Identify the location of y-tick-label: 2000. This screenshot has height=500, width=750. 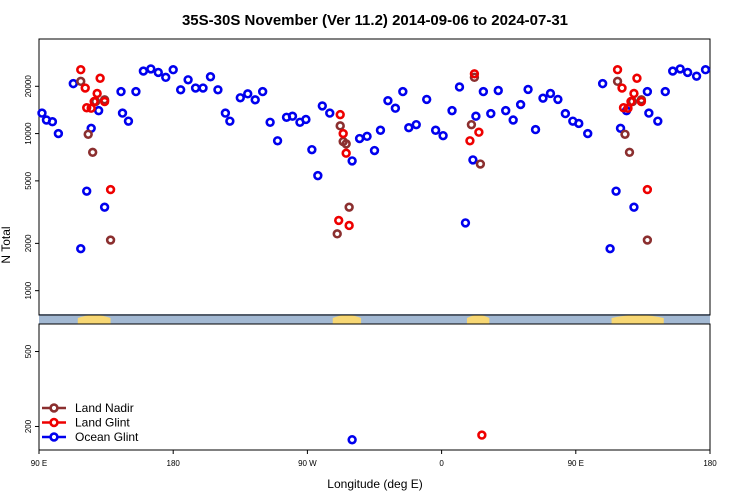
(28, 243).